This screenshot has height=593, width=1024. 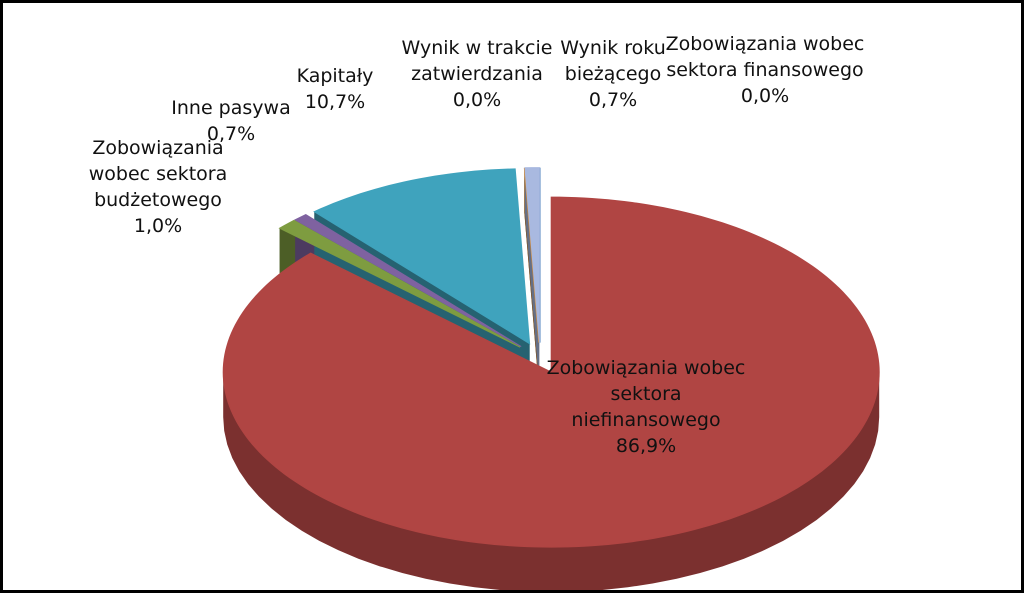 I want to click on category-name: Wynik w trakcie zatwierdzania, so click(x=477, y=61).